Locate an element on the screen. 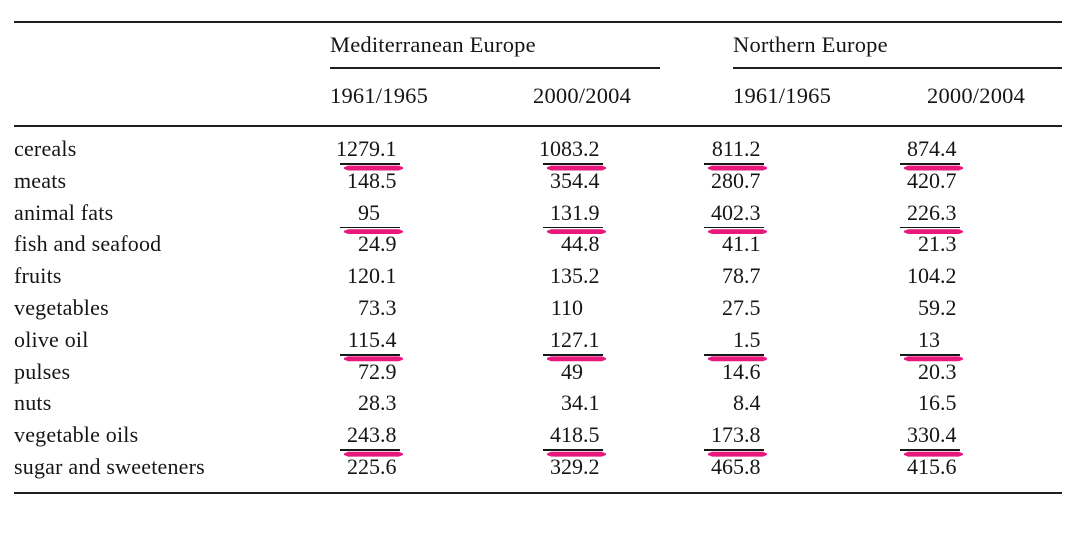 The height and width of the screenshot is (537, 1076). value-cell: 16.5 is located at coordinates (990, 403).